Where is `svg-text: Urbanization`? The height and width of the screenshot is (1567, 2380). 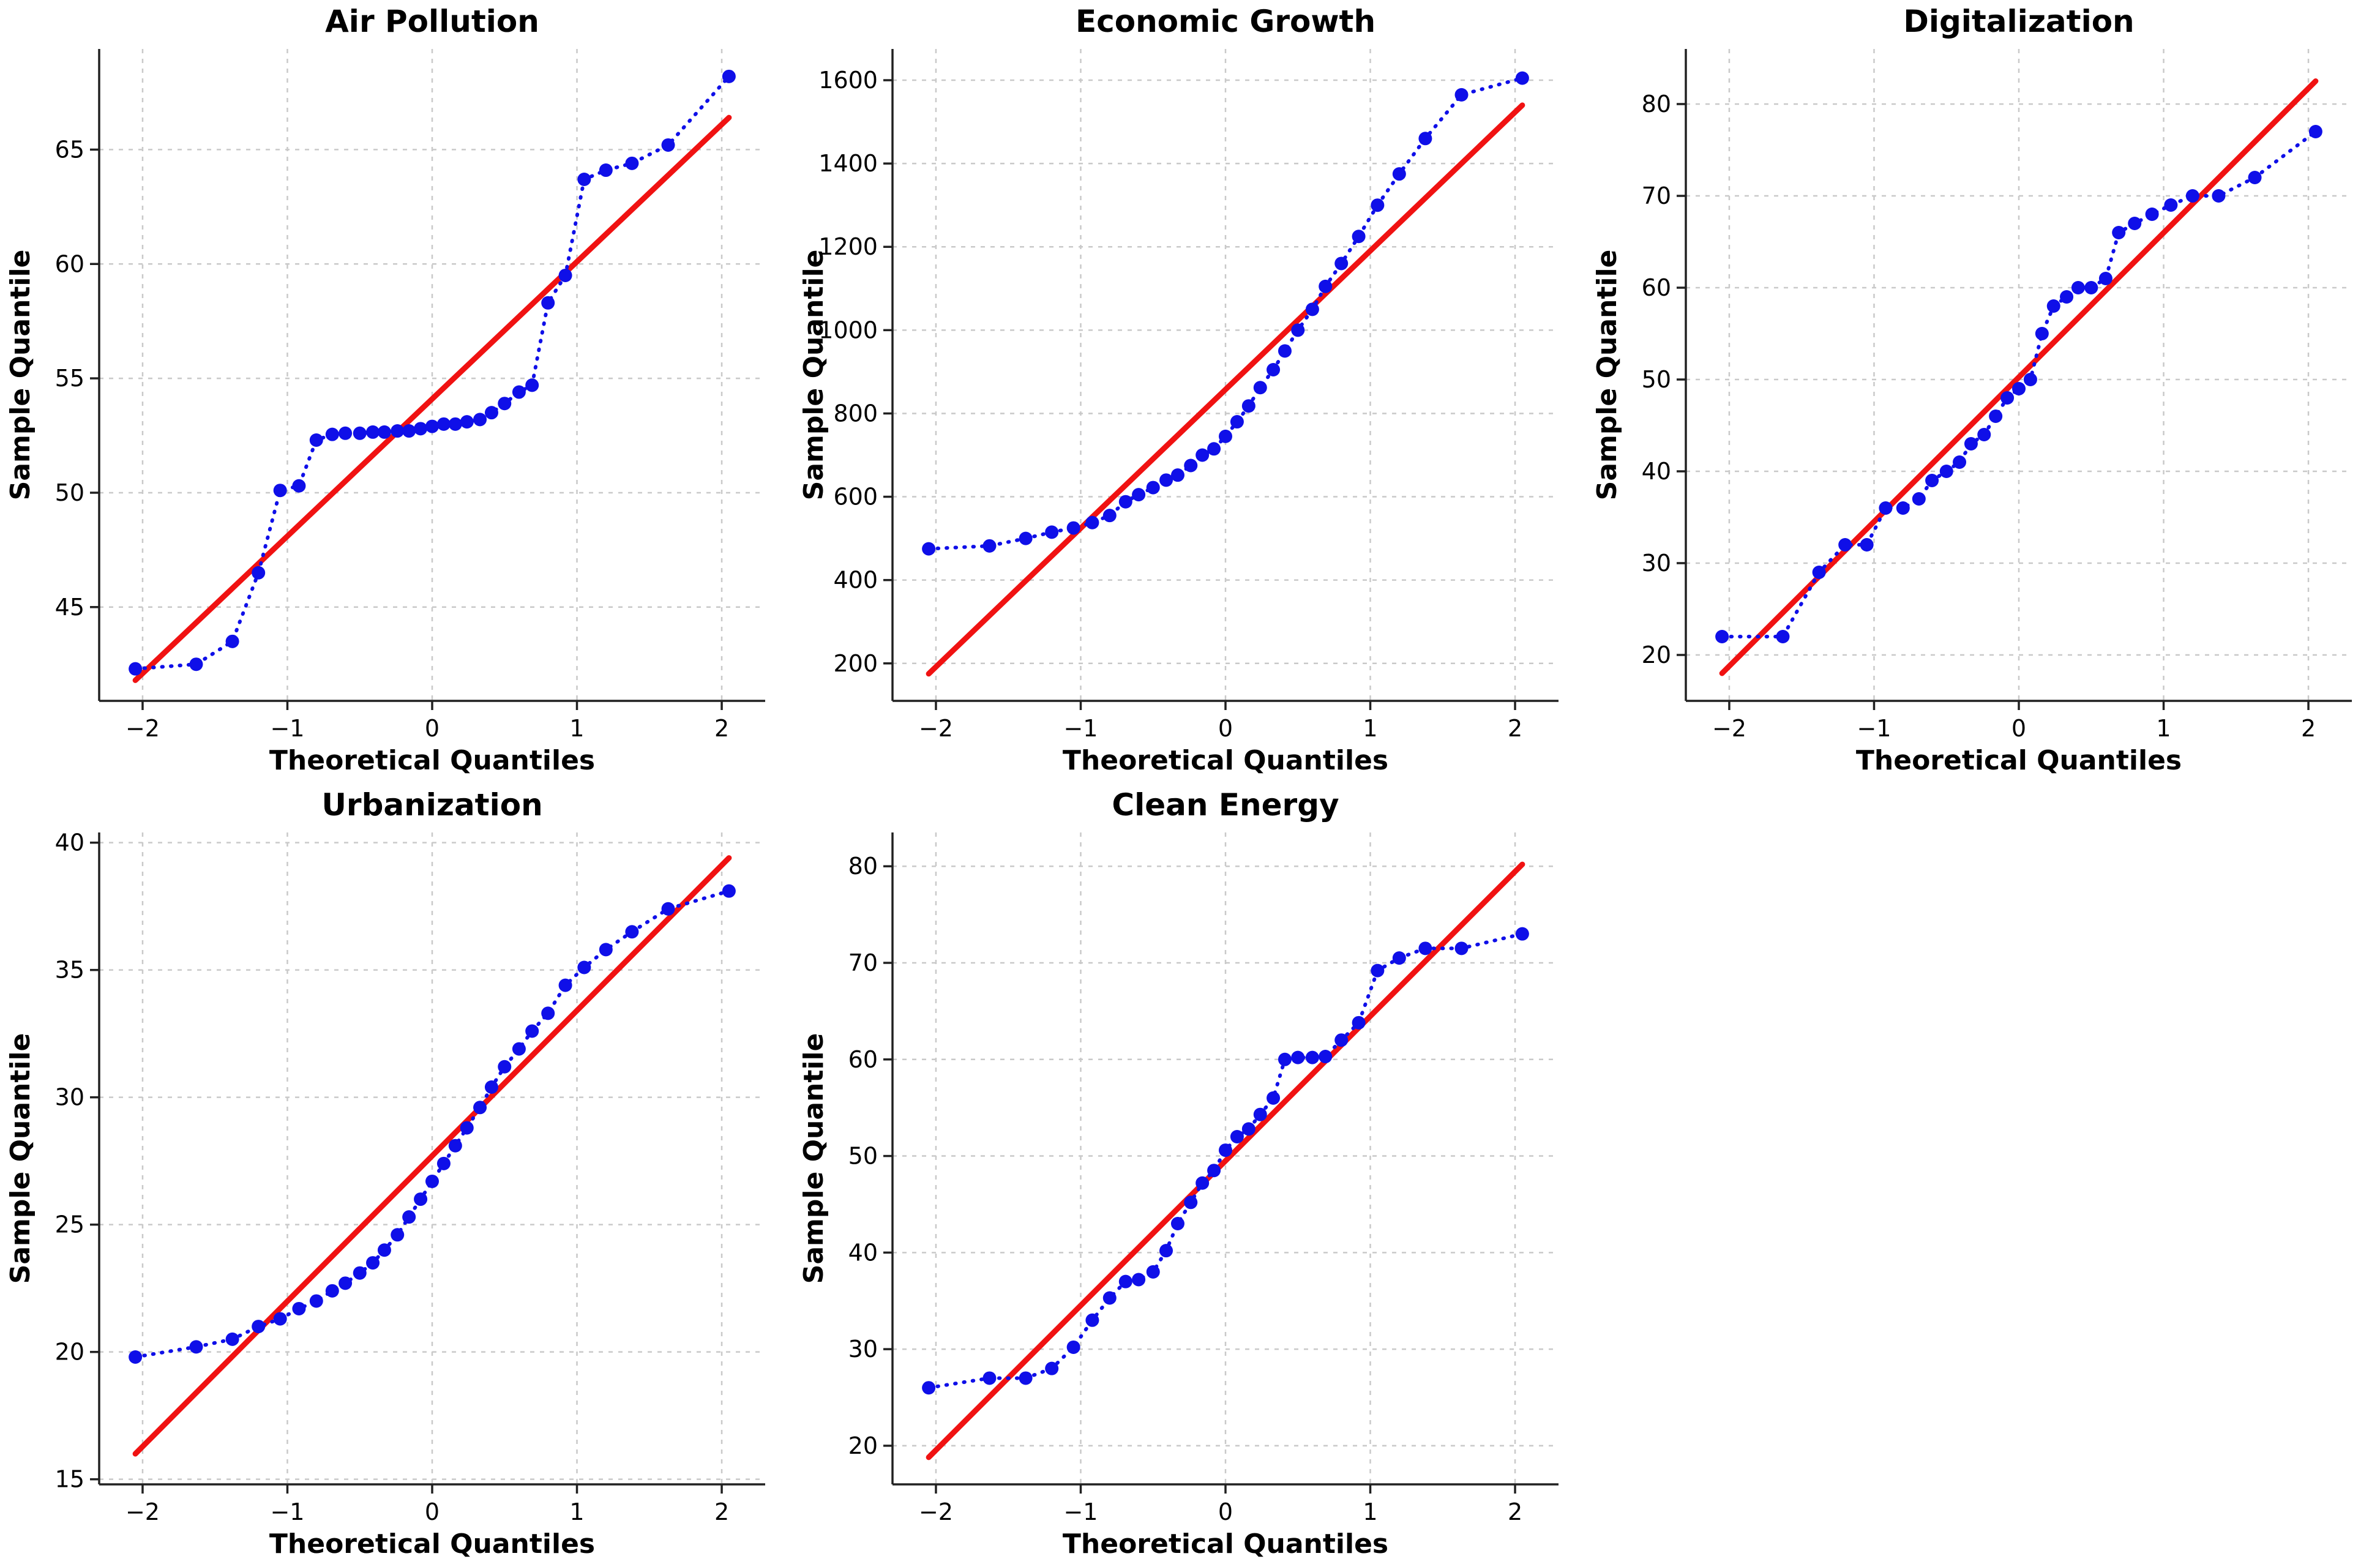
svg-text: Urbanization is located at coordinates (431, 805).